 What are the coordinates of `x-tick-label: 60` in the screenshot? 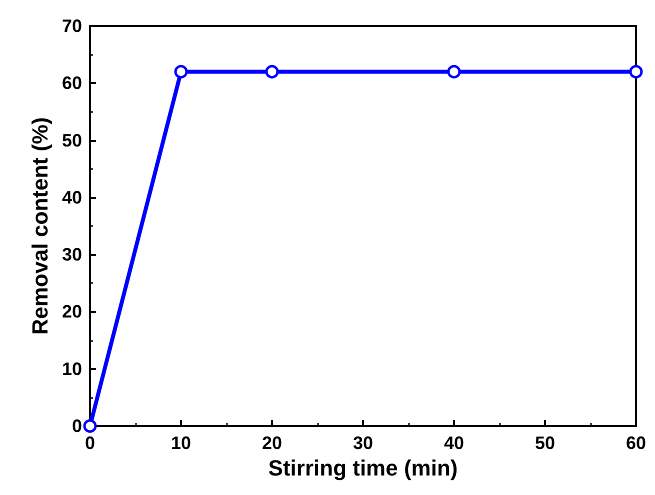 It's located at (636, 443).